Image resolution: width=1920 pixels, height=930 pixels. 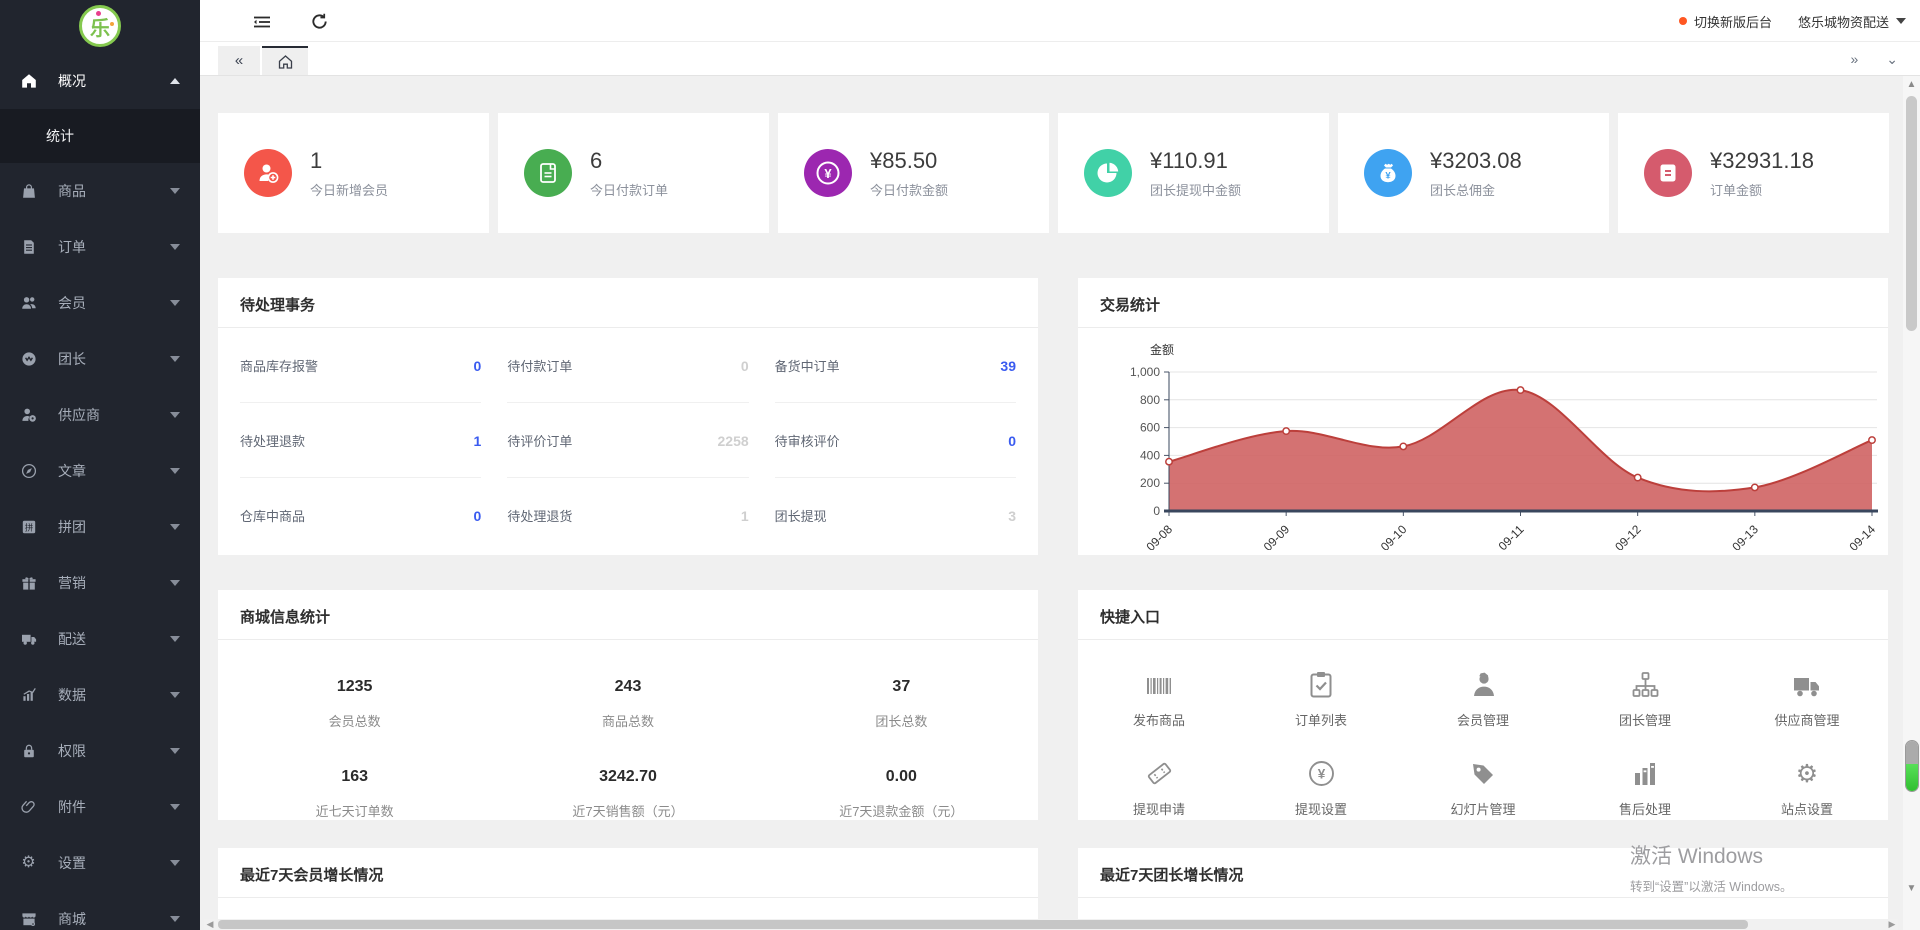 What do you see at coordinates (901, 685) in the screenshot?
I see `mall-stat: 37 团长总数` at bounding box center [901, 685].